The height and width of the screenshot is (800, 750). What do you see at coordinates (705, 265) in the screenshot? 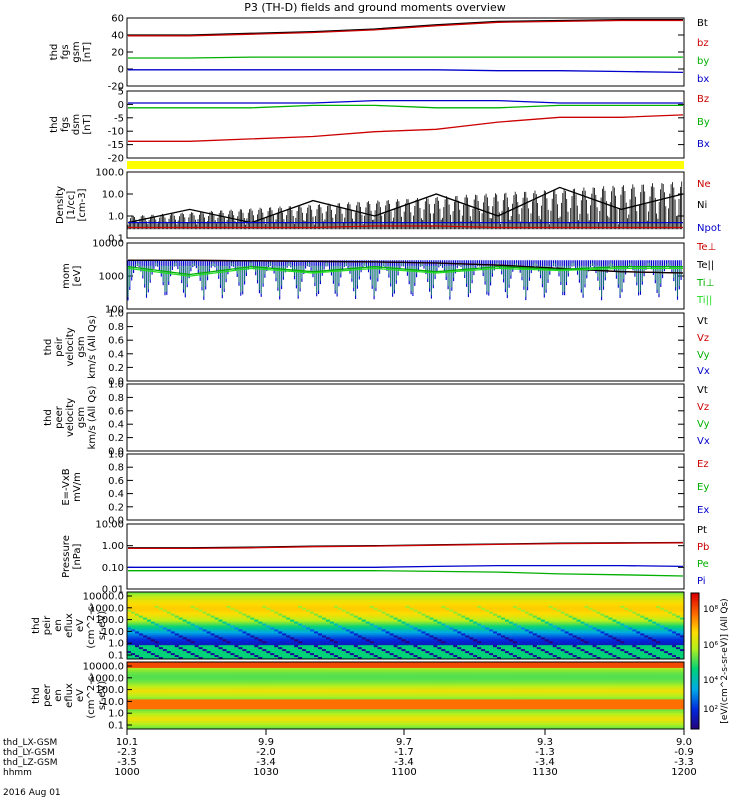
I see `legend-Te||: Te||` at bounding box center [705, 265].